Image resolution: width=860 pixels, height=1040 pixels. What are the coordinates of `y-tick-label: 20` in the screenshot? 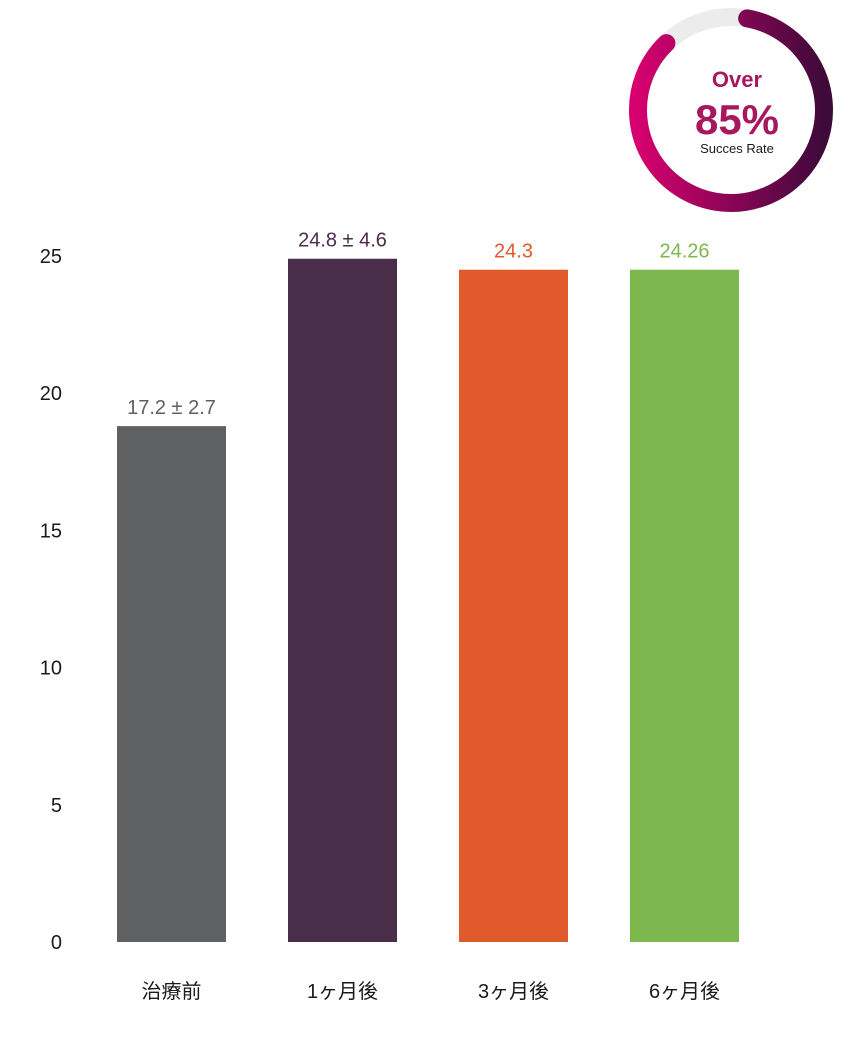 It's located at (51, 394).